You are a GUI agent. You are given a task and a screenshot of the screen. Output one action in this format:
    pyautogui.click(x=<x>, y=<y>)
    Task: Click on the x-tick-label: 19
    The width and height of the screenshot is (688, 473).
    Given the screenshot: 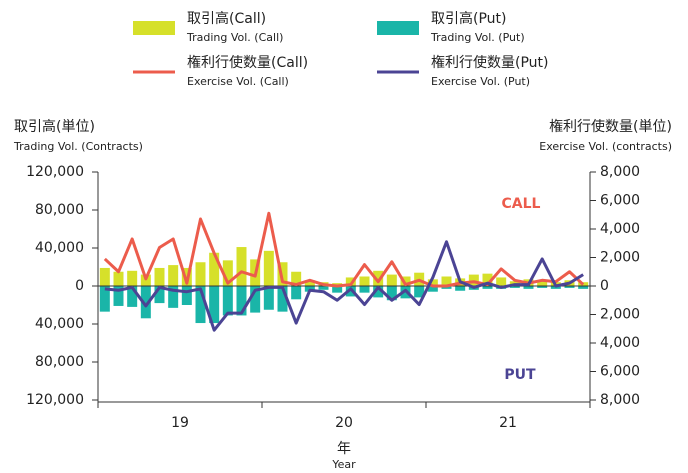 What is the action you would take?
    pyautogui.click(x=180, y=423)
    